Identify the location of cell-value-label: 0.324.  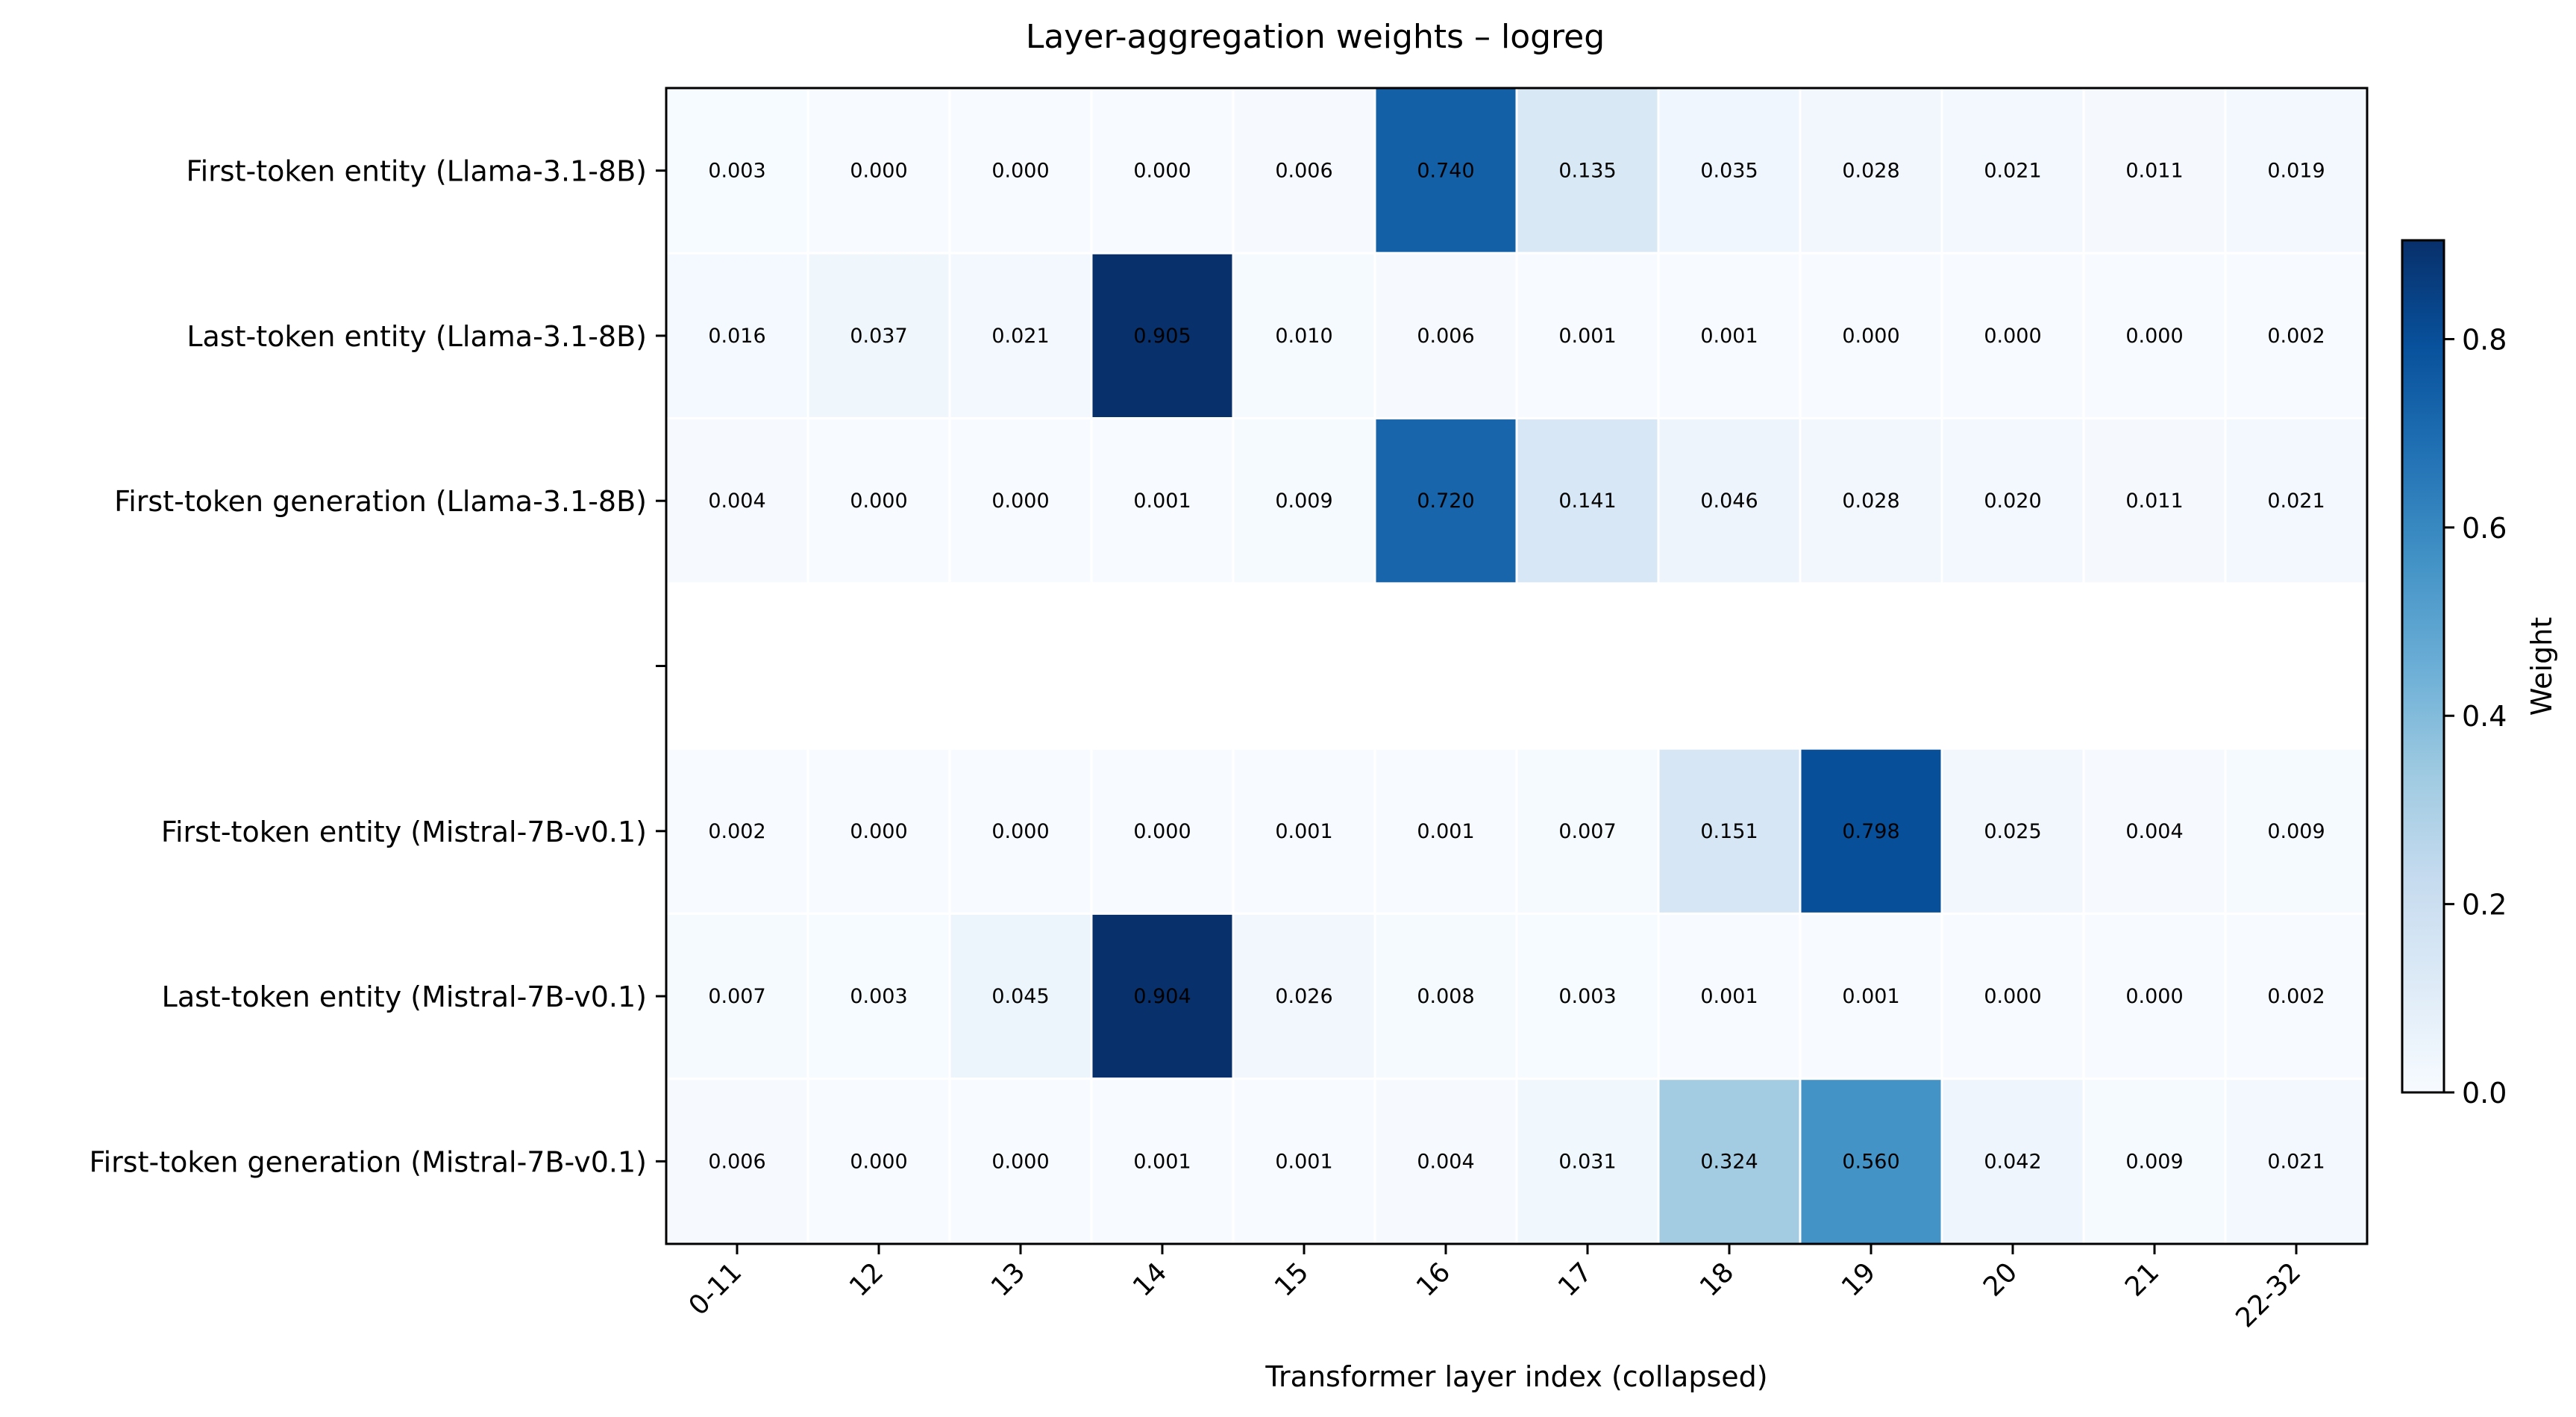
(1729, 1161).